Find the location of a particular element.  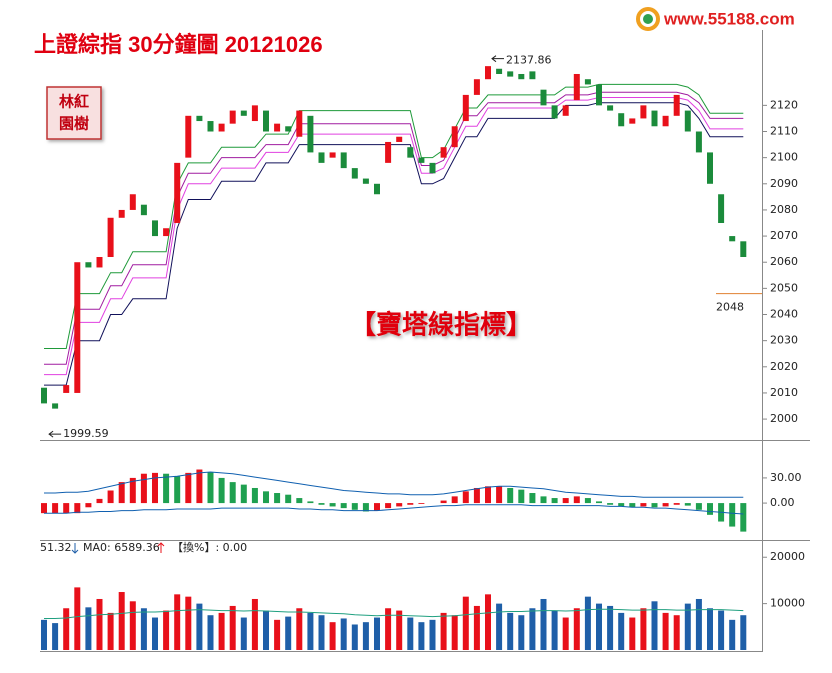

y-tick-label: 30.00 is located at coordinates (786, 477).